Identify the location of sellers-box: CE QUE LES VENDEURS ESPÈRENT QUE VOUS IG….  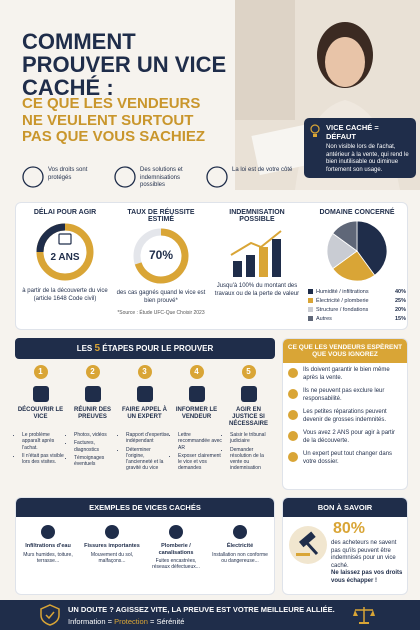
(345, 414).